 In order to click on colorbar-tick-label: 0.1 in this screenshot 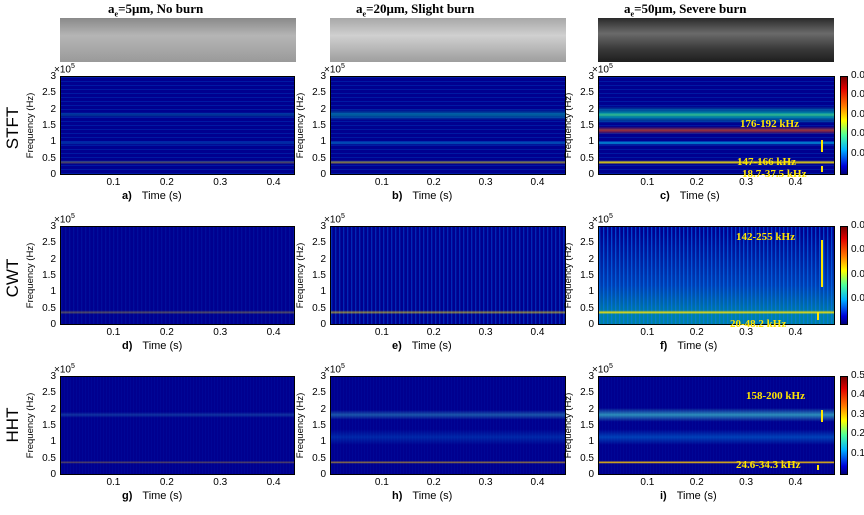, I will do `click(857, 453)`.